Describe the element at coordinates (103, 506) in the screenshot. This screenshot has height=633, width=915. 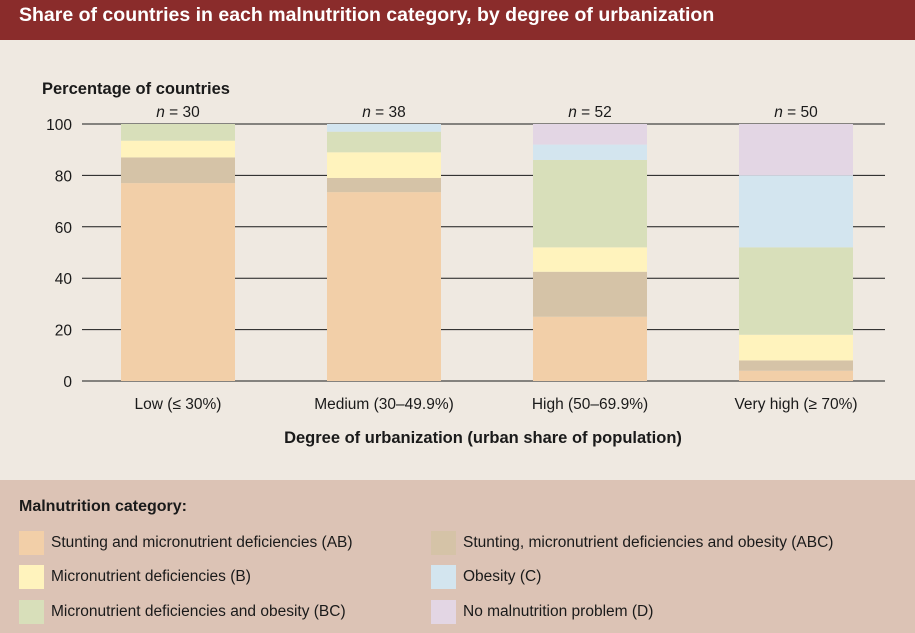
I see `legend-title: Malnutrition category:` at that location.